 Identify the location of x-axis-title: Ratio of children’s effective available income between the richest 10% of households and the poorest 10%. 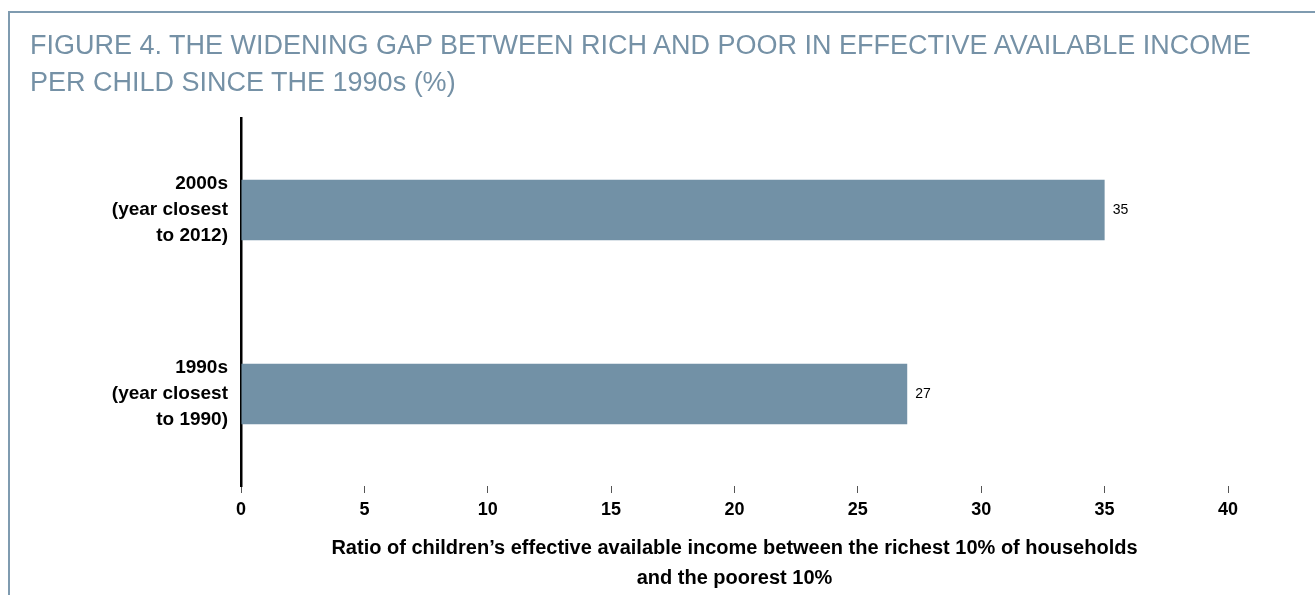
(734, 561).